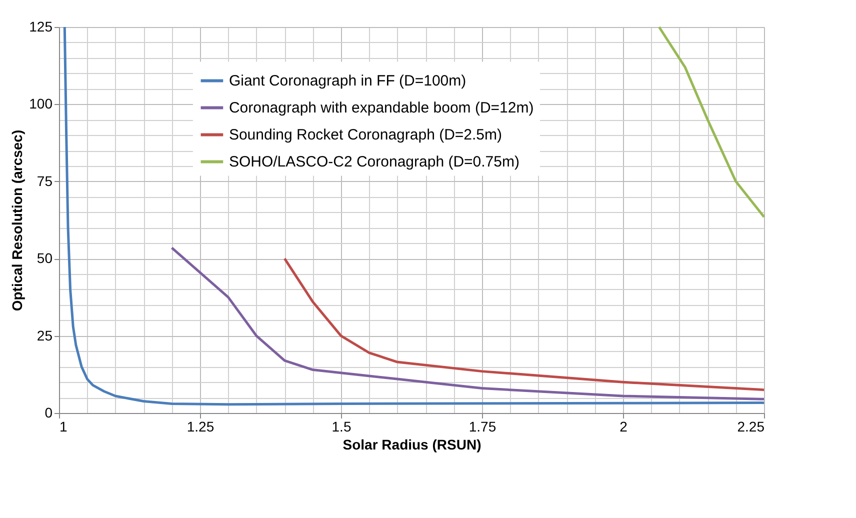 Image resolution: width=856 pixels, height=518 pixels. I want to click on x-axis-title: Solar Radius (RSUN), so click(412, 444).